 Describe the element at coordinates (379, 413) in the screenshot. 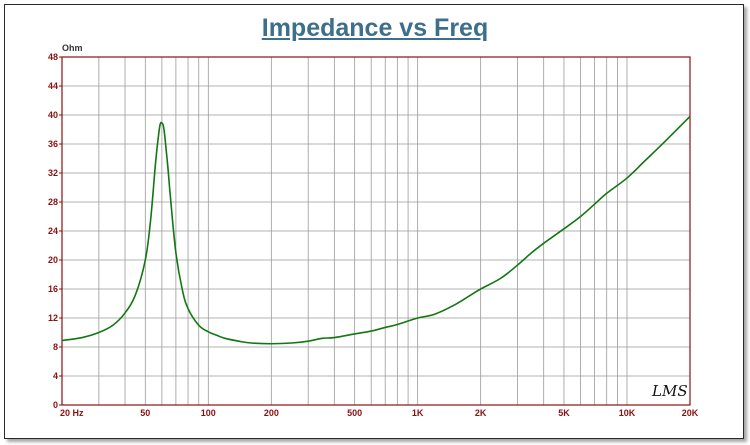

I see `x-axis-ticks: 20 Hz 50 100 200 500 1K 2K 5K 10K 20K` at that location.